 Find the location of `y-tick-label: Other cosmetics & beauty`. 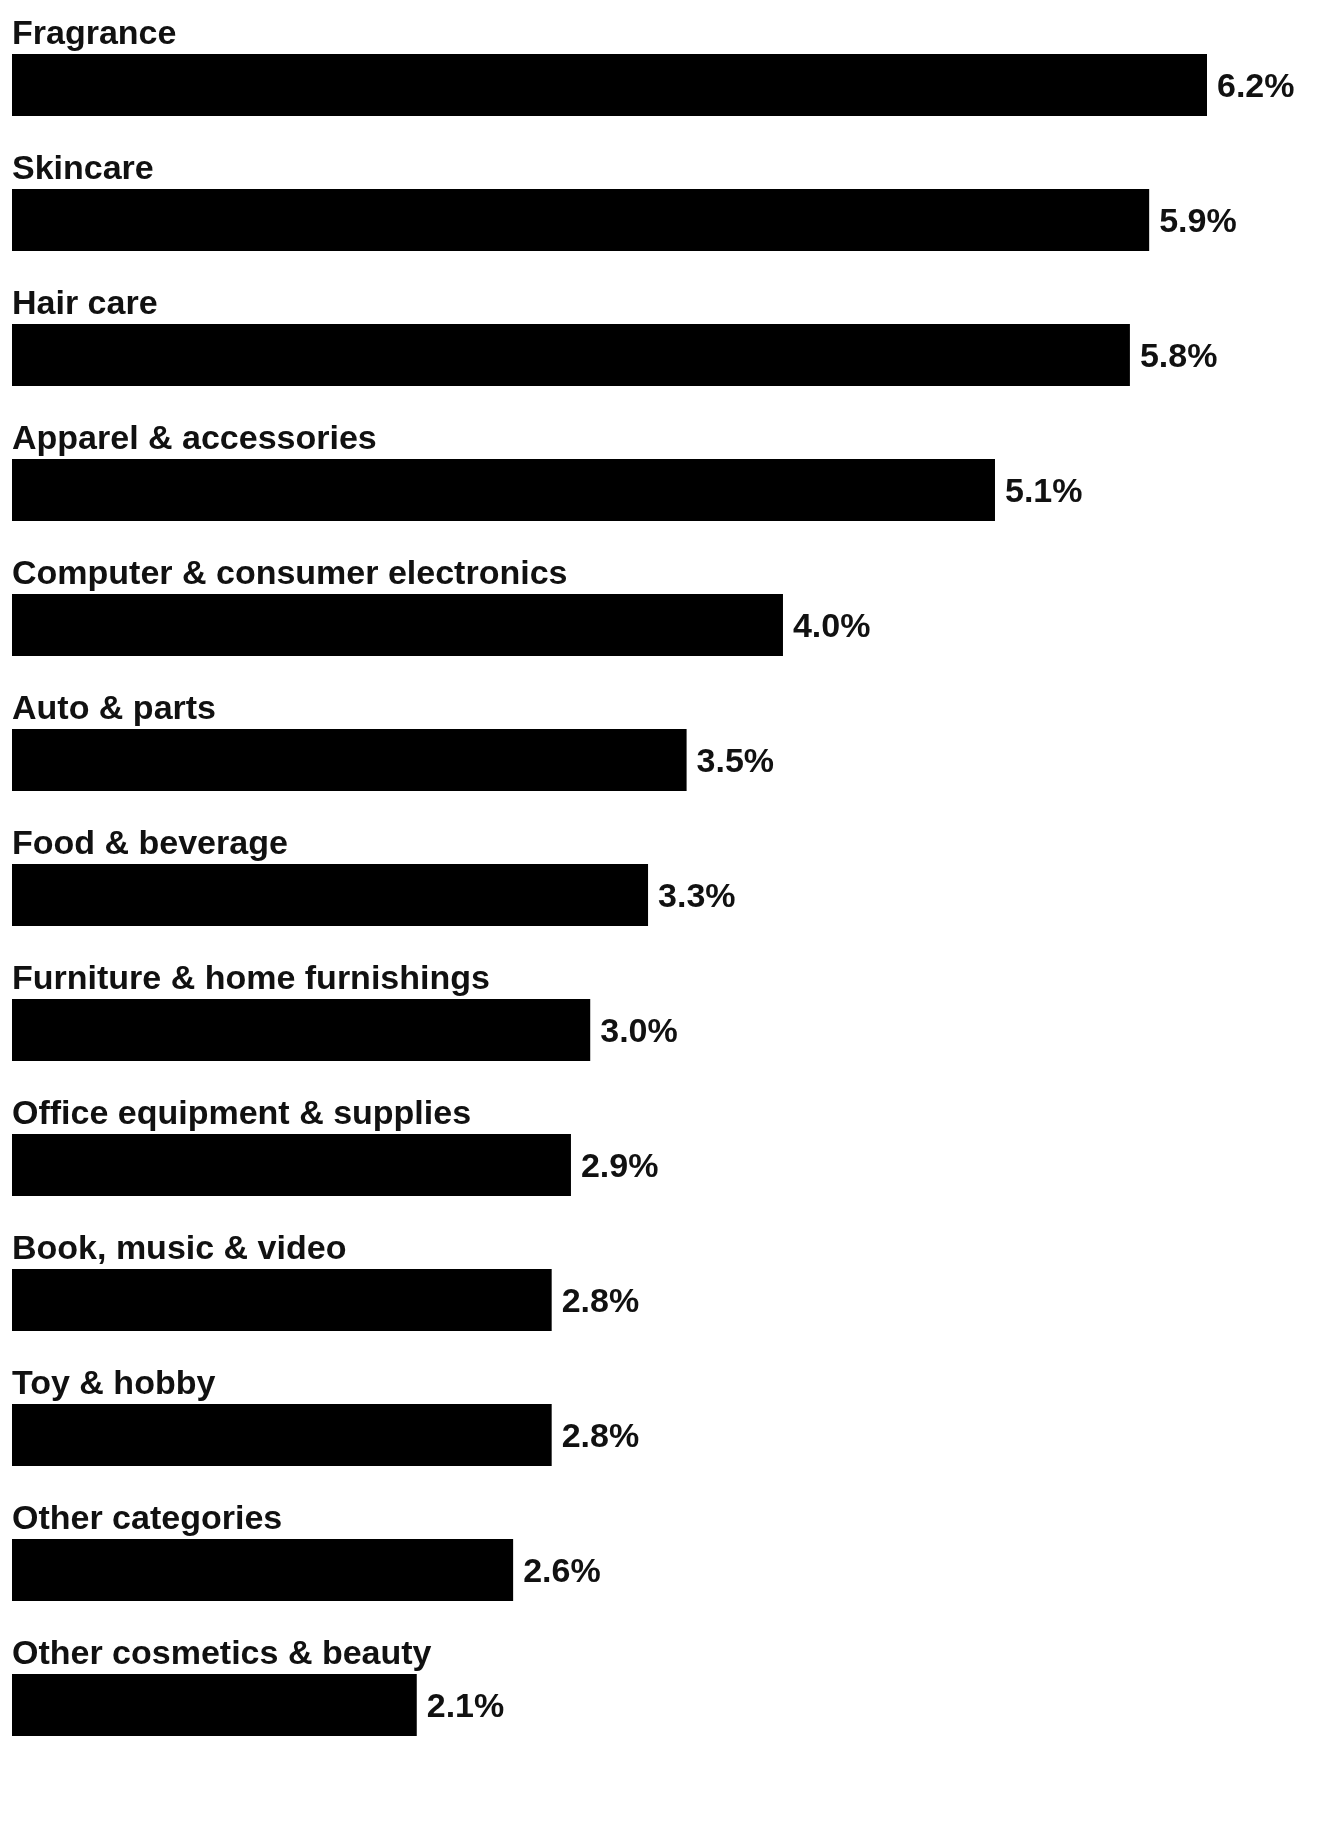

y-tick-label: Other cosmetics & beauty is located at coordinates (222, 1652).